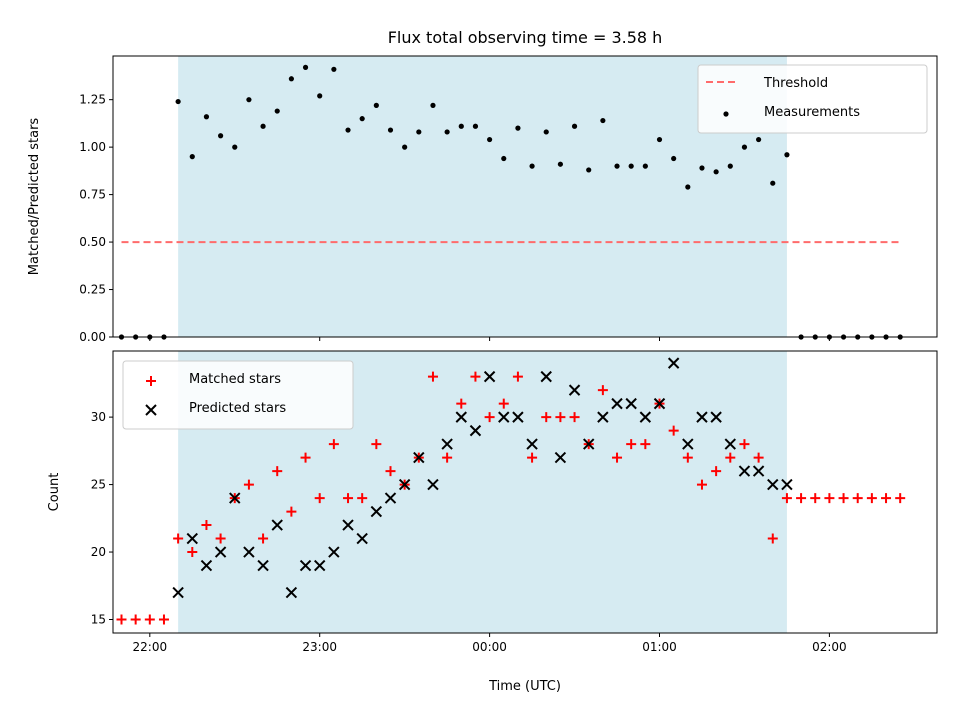 This screenshot has height=720, width=960. Describe the element at coordinates (98, 552) in the screenshot. I see `bottom-ytick-label: 20` at that location.